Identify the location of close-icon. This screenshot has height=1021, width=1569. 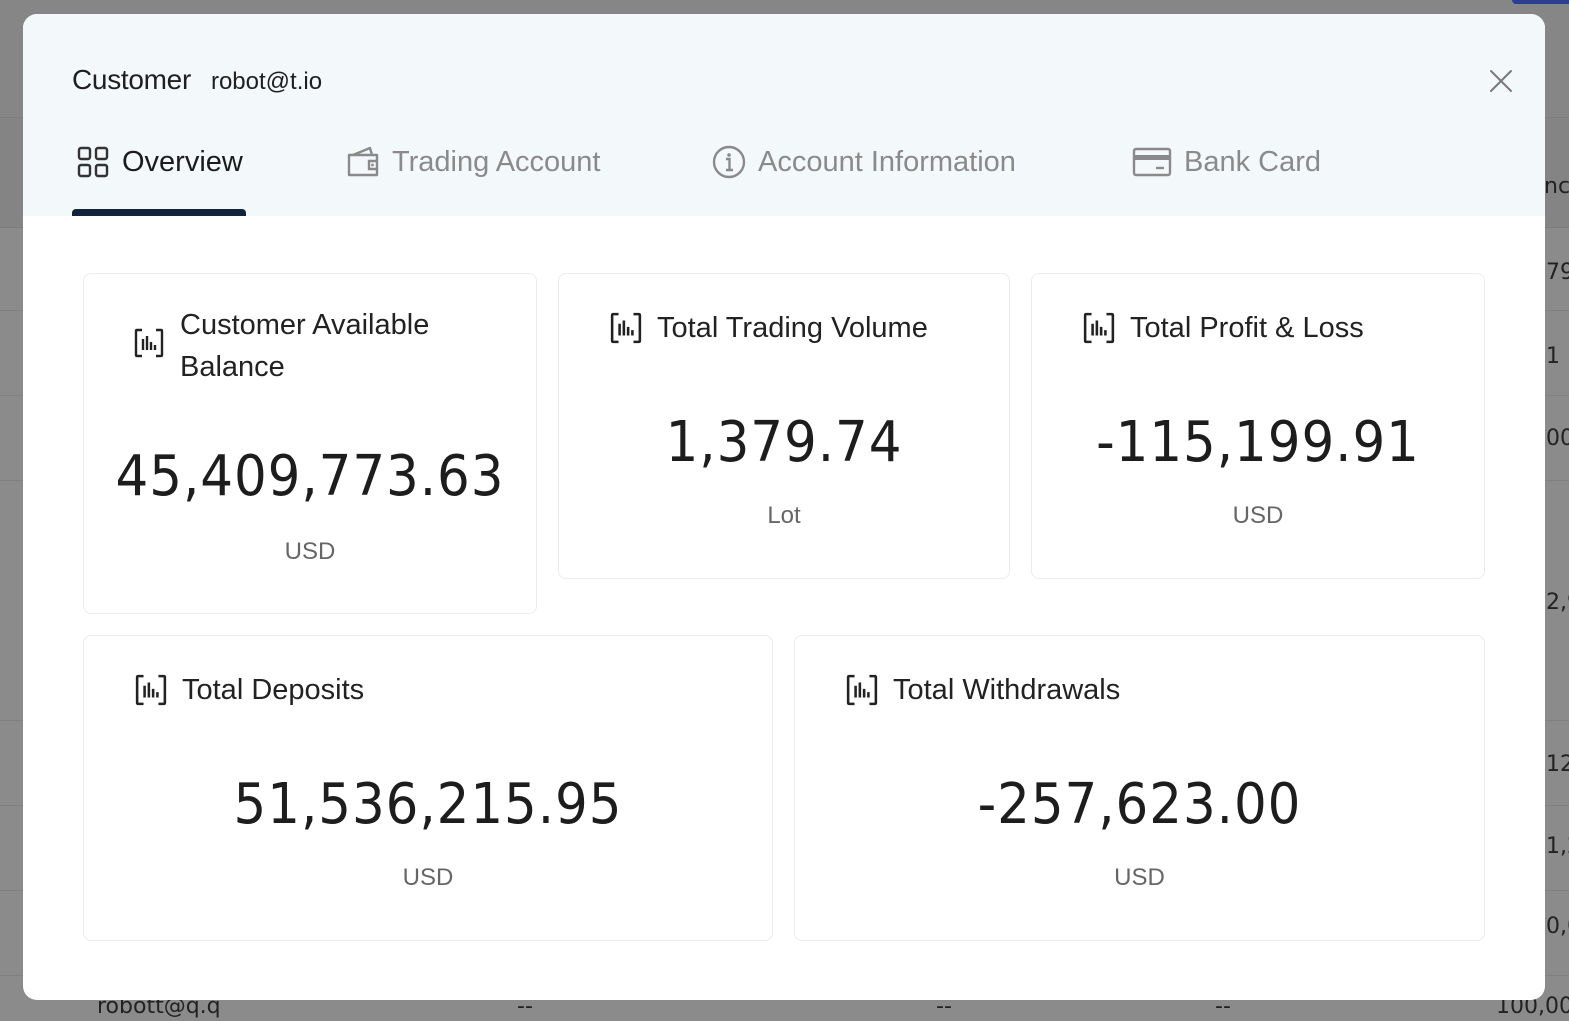
(1501, 81).